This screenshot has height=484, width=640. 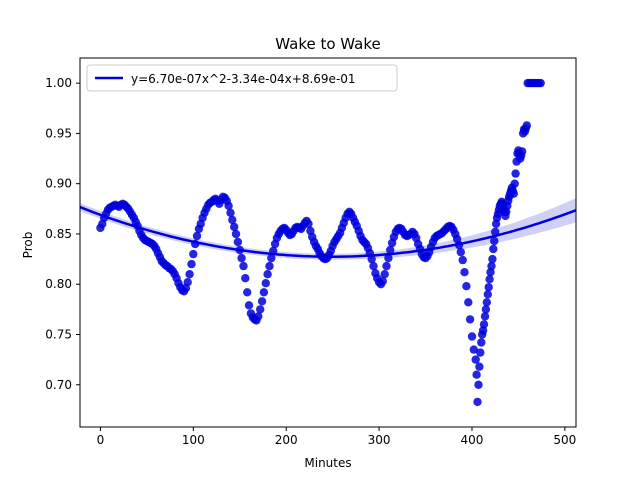 I want to click on y-axis-label: Prob, so click(x=28, y=245).